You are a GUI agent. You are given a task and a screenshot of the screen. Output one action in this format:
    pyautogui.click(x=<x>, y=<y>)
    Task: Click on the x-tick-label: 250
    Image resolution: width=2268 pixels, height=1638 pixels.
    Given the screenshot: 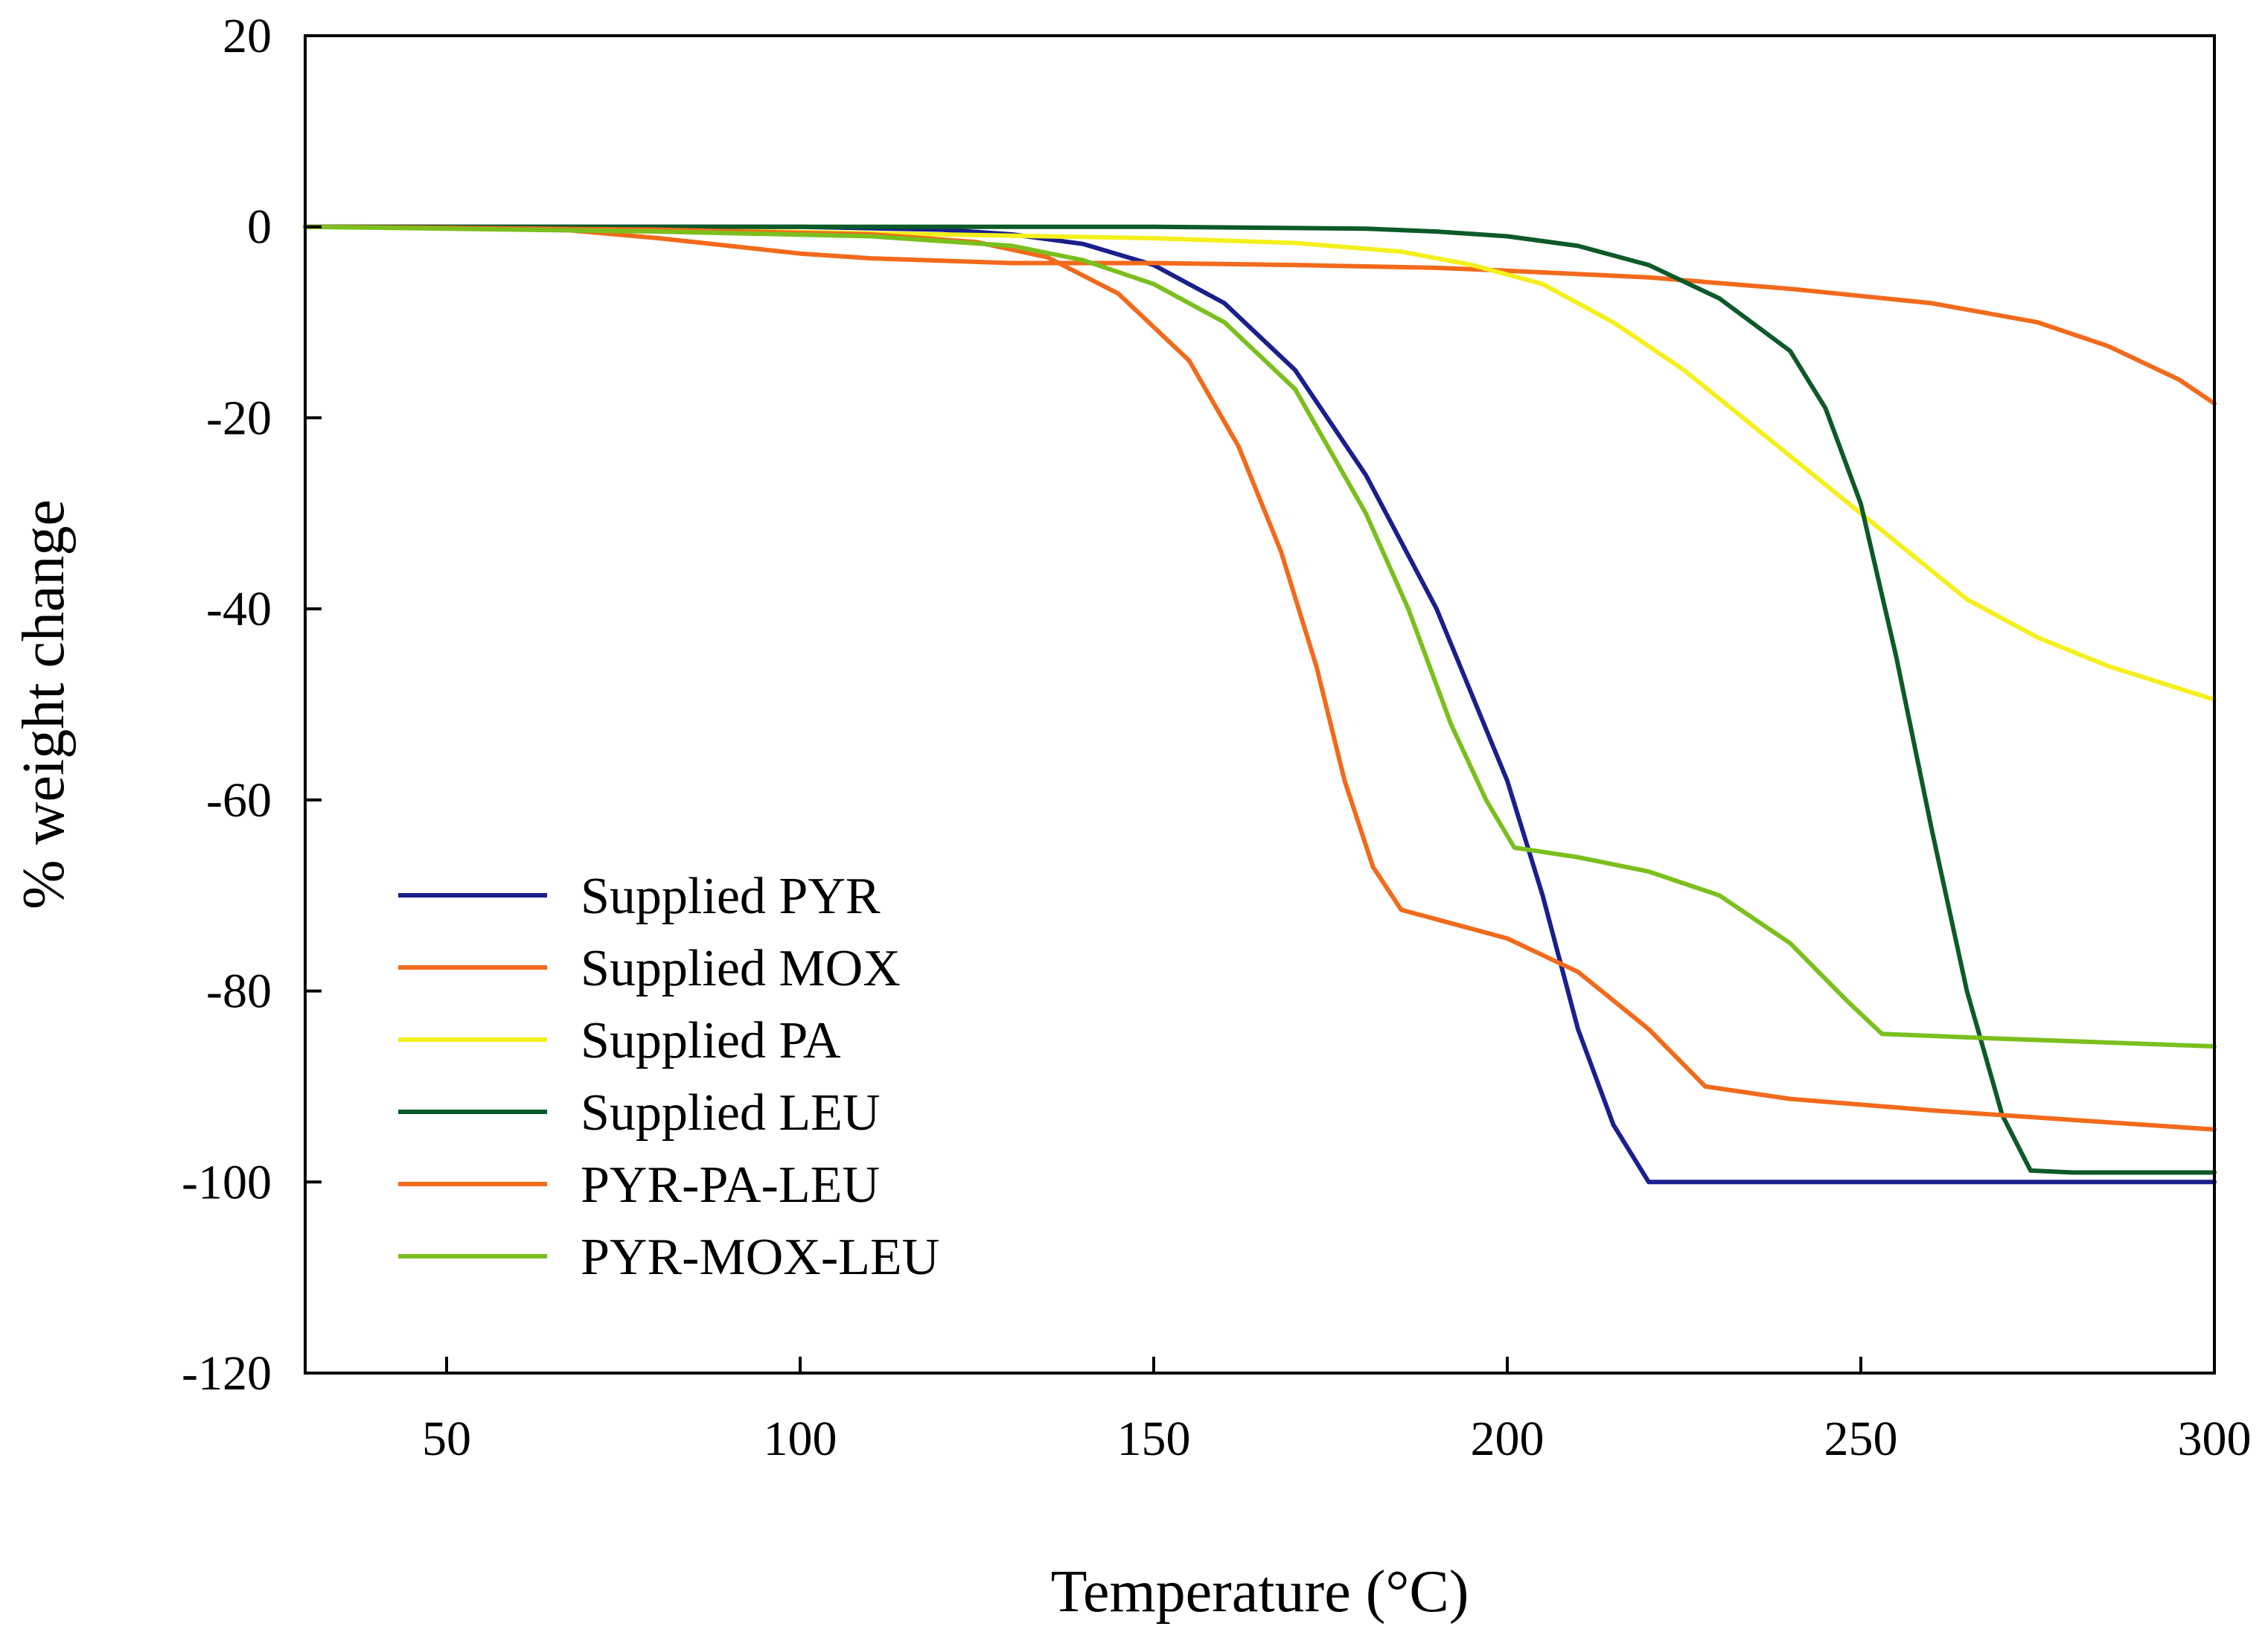 What is the action you would take?
    pyautogui.click(x=1861, y=1439)
    